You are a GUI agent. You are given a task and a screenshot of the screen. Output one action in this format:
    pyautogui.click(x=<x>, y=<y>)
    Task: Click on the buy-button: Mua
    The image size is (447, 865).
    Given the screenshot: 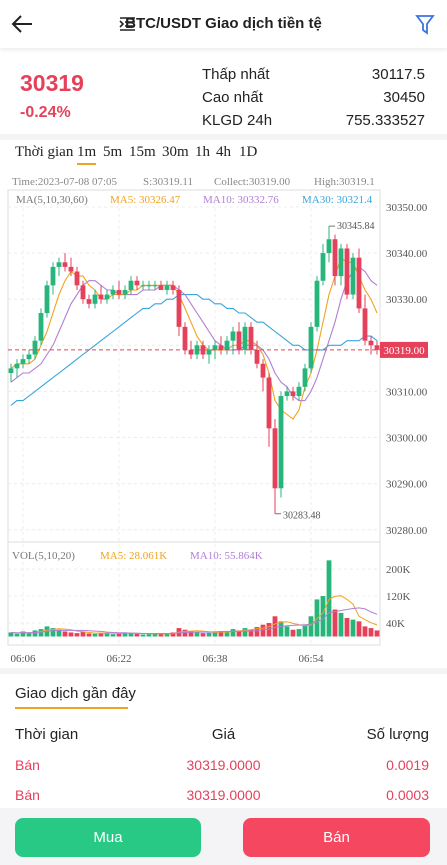 What is the action you would take?
    pyautogui.click(x=108, y=837)
    